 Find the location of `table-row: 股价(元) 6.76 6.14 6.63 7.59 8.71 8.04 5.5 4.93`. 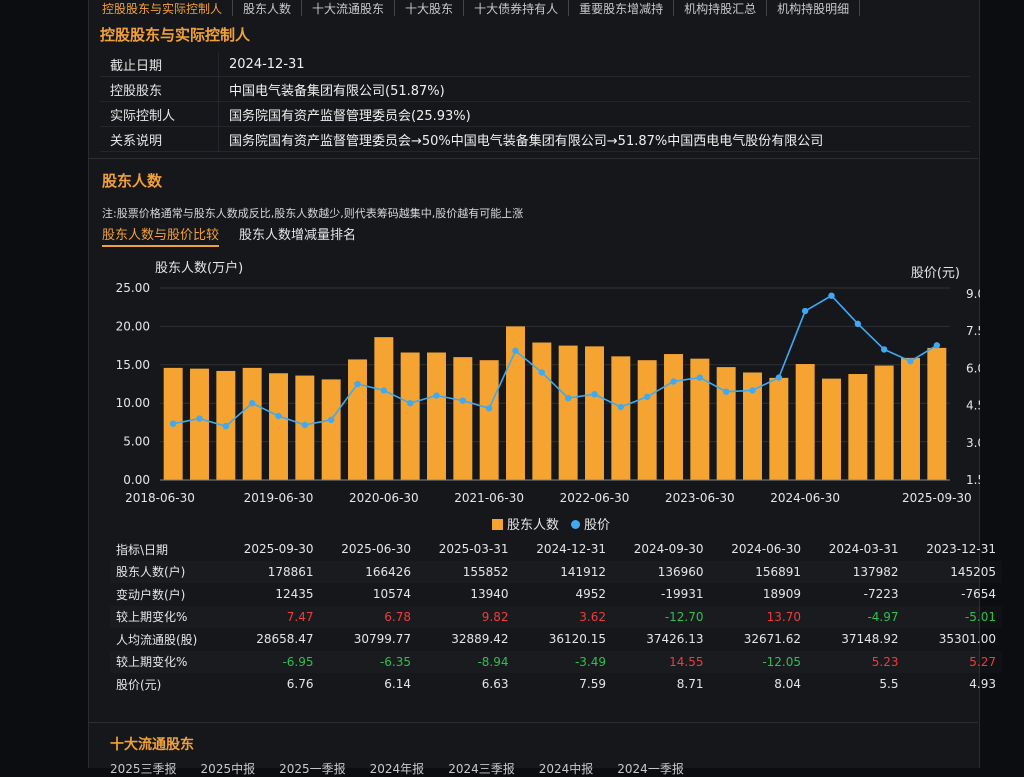

table-row: 股价(元) 6.76 6.14 6.63 7.59 8.71 8.04 5.5 4.93 is located at coordinates (556, 684).